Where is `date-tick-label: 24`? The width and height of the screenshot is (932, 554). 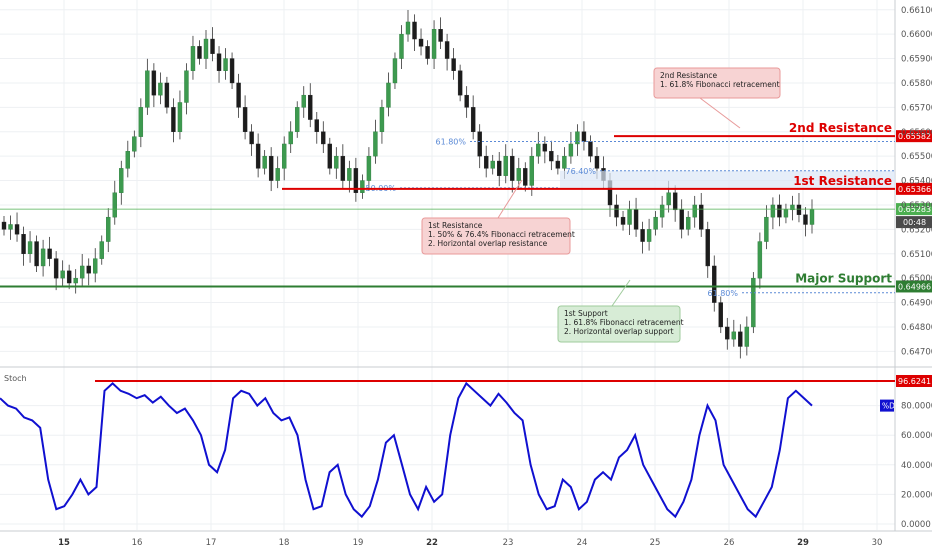
date-tick-label: 24 is located at coordinates (582, 543).